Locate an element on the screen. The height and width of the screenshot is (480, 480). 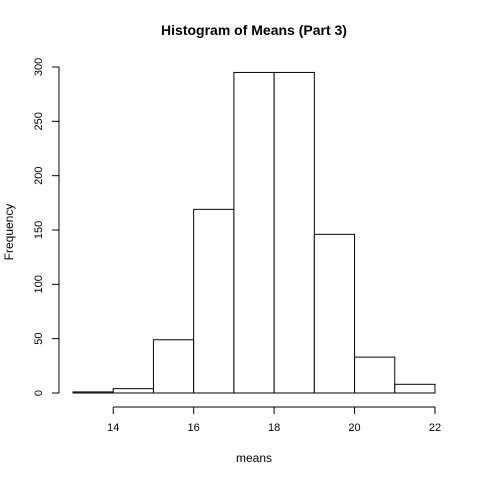
x-tick-label: 18 is located at coordinates (274, 428).